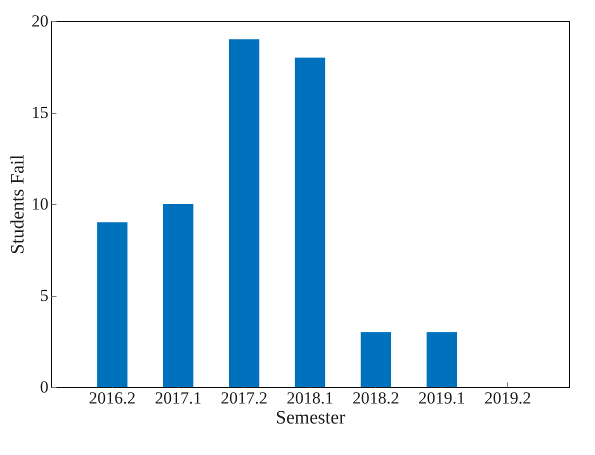 This screenshot has width=595, height=455. I want to click on x-tick-label: 2017.2, so click(244, 398).